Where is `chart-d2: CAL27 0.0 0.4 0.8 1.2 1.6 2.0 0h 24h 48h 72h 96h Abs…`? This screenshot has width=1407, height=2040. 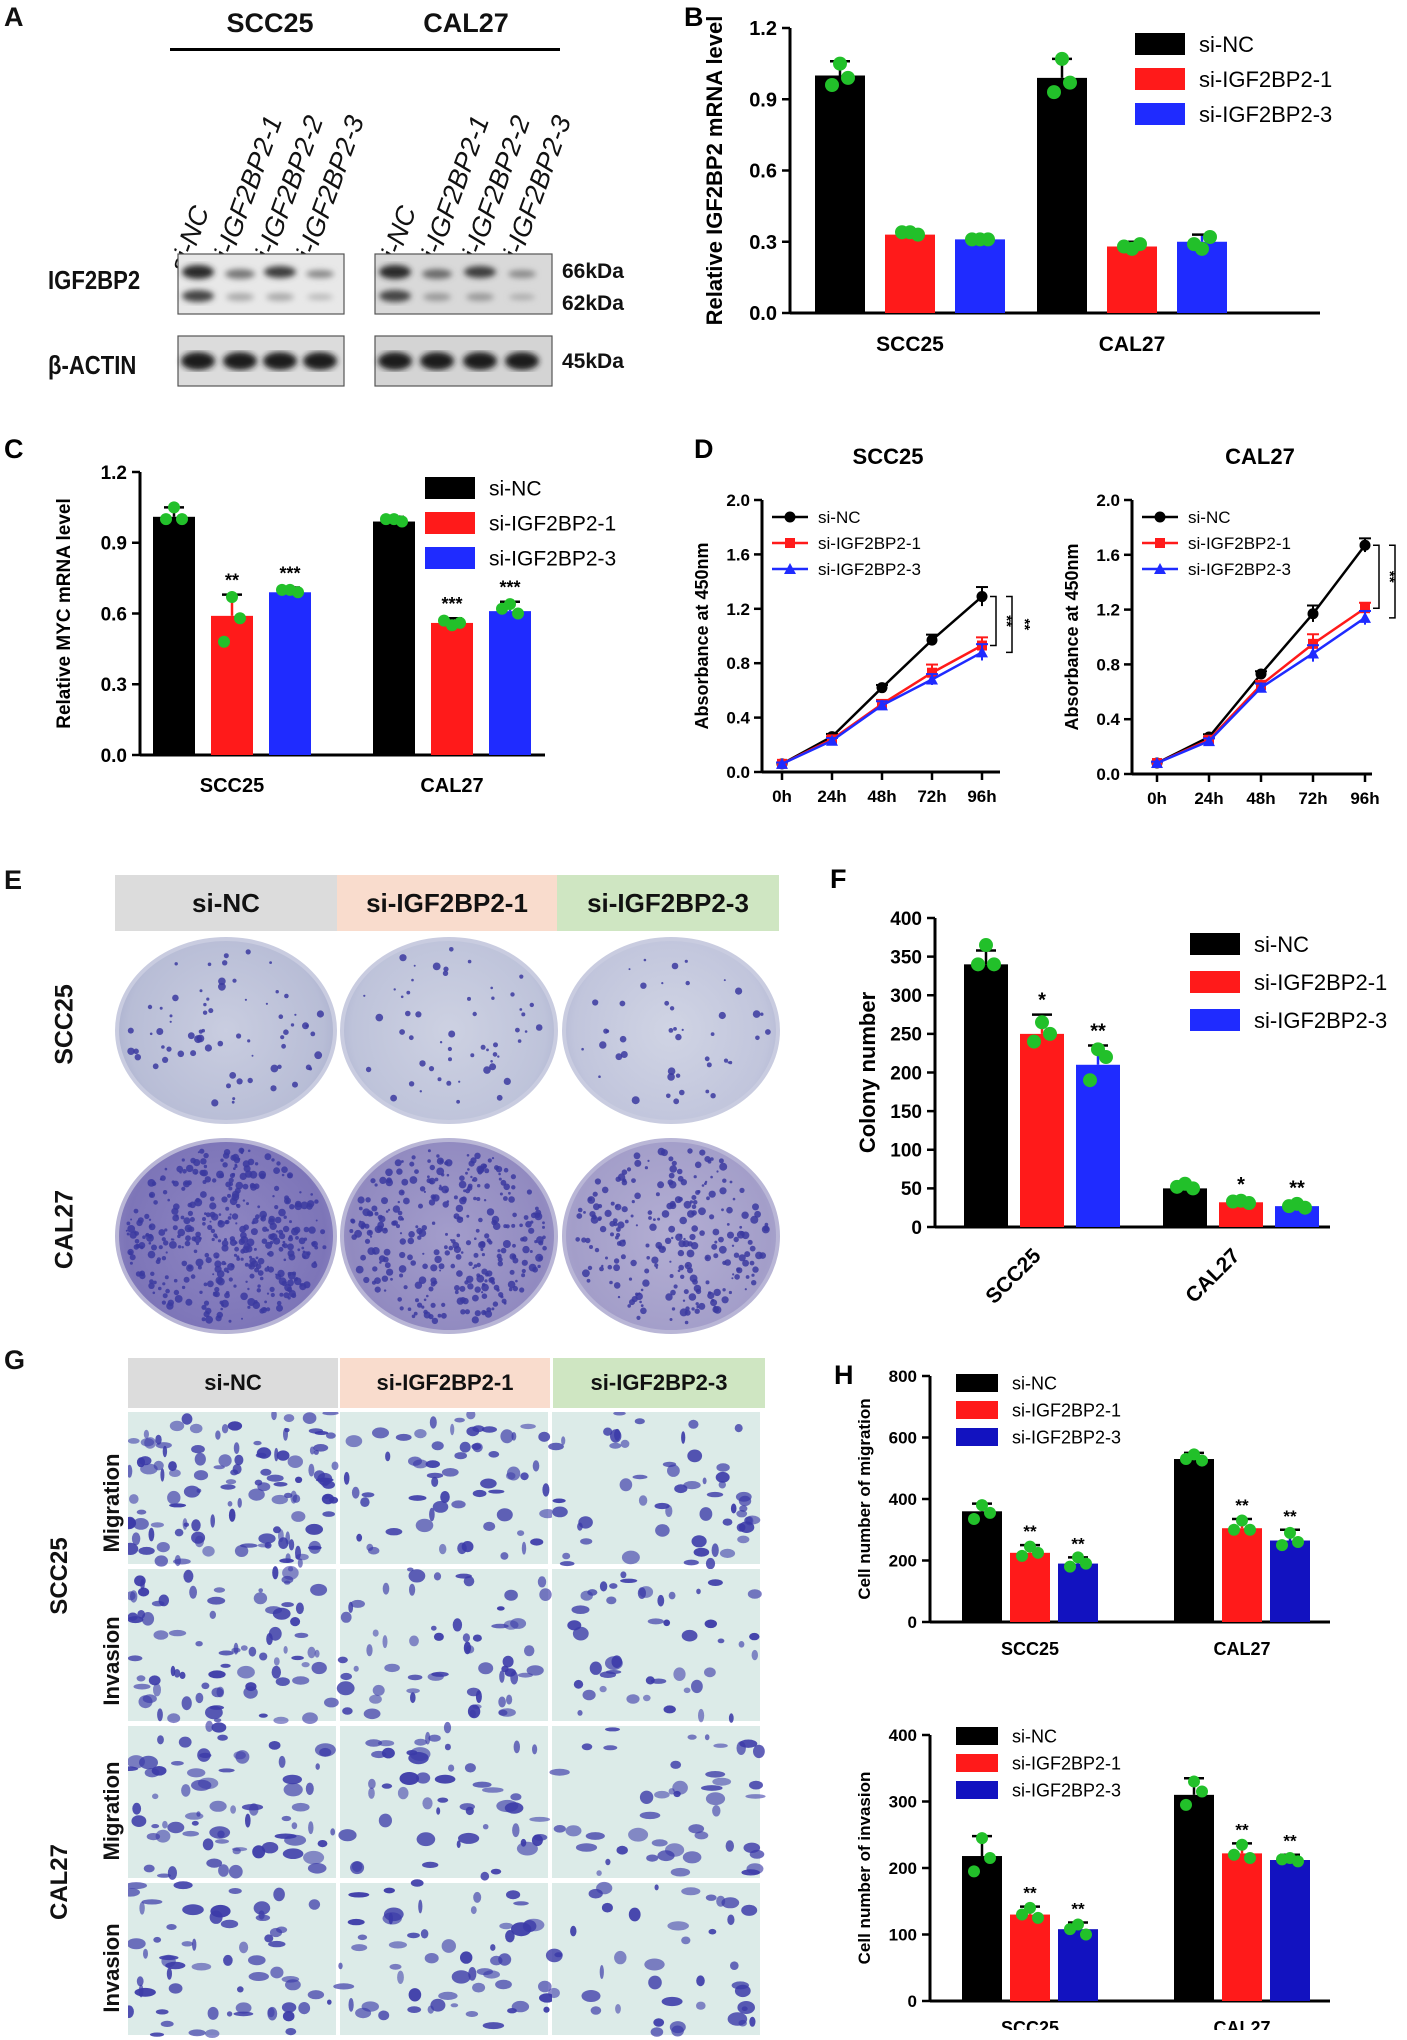 chart-d2: CAL27 0.0 0.4 0.8 1.2 1.6 2.0 0h 24h 48h 72h 96h Abs… is located at coordinates (1234, 626).